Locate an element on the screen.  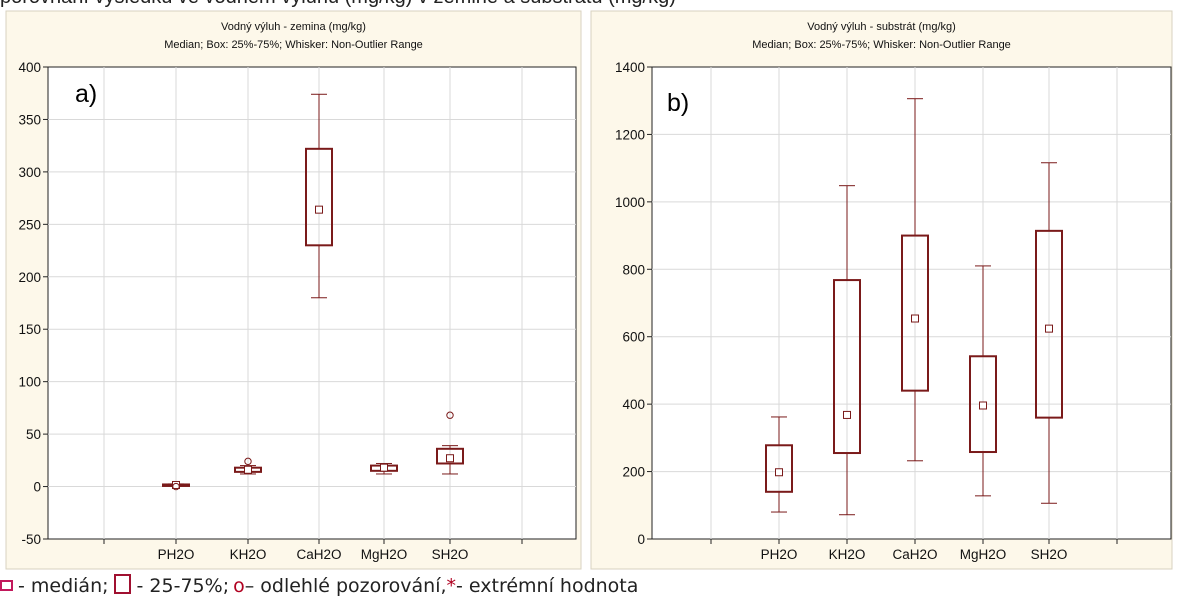
box-marker-icon is located at coordinates (122, 584).